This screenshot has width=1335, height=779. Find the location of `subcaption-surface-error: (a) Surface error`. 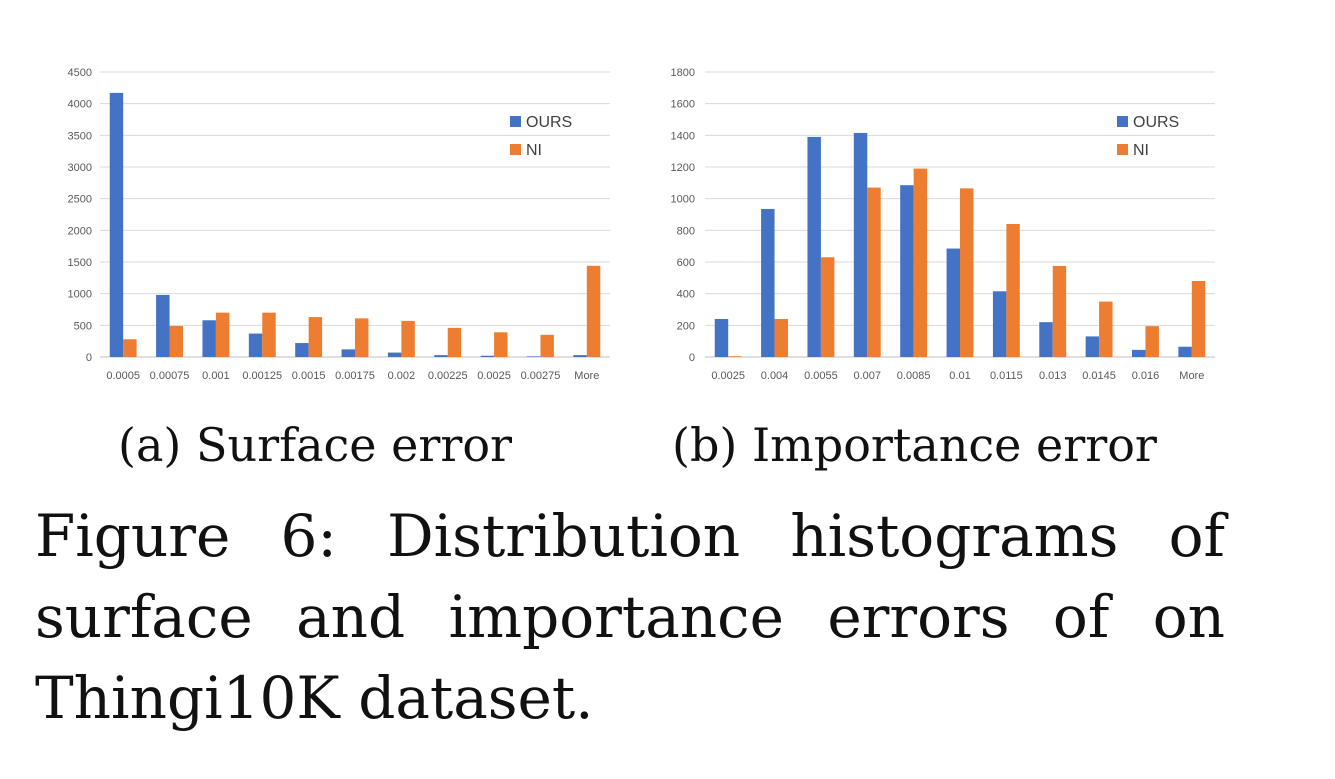

subcaption-surface-error: (a) Surface error is located at coordinates (315, 445).